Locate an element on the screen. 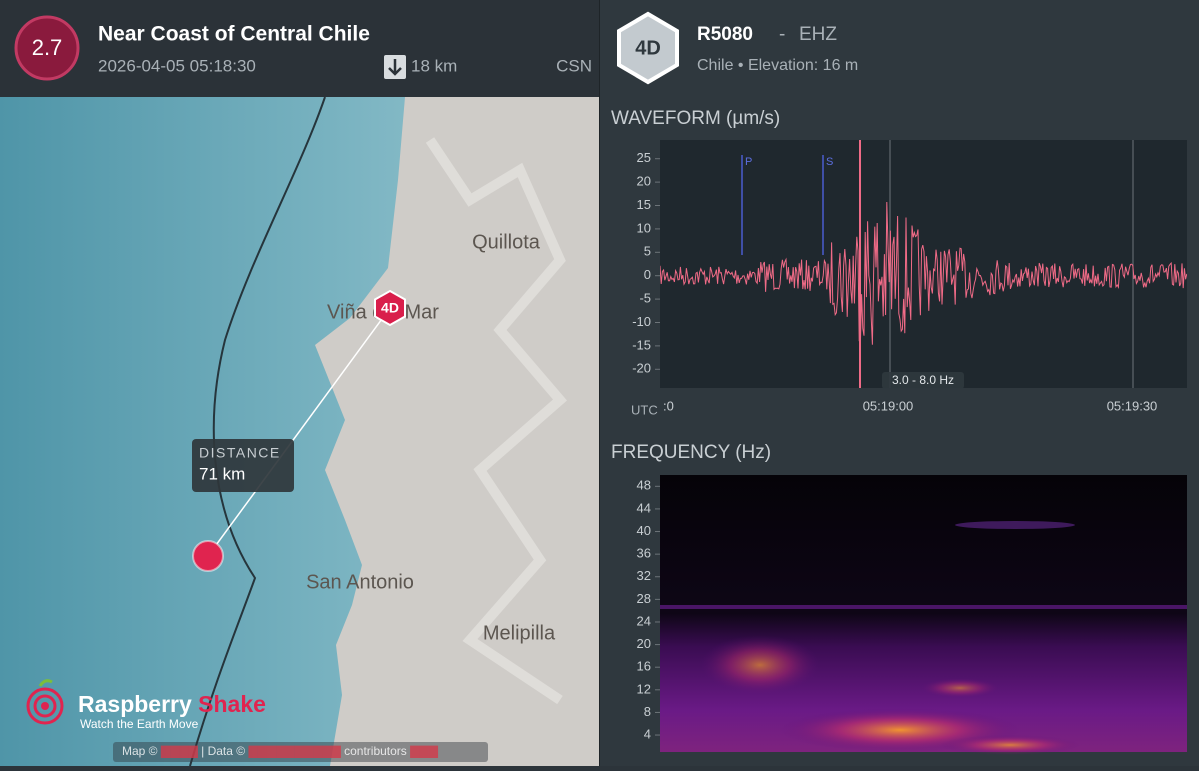 The image size is (1199, 771). distance-label: DISTANCE is located at coordinates (240, 453).